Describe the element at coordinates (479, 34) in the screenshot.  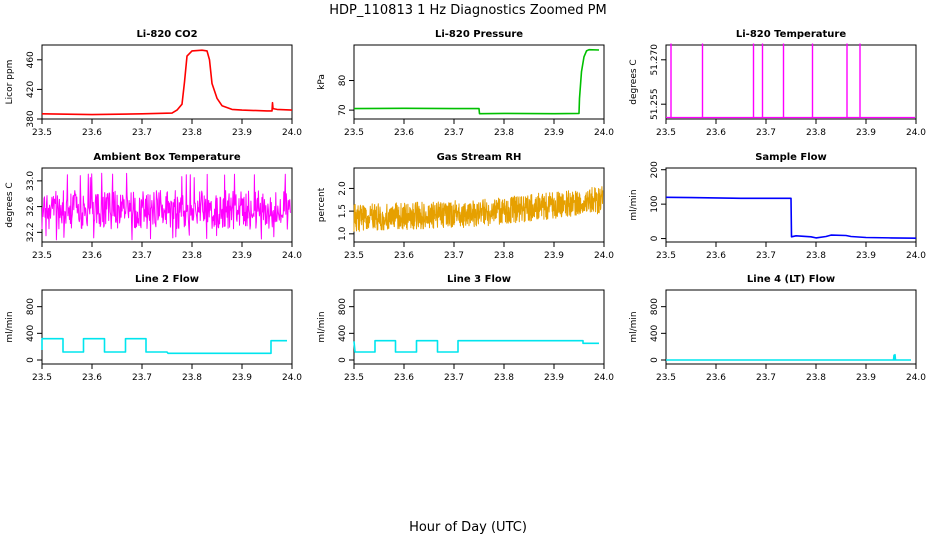
I see `panel-title: Li-820 Pressure` at that location.